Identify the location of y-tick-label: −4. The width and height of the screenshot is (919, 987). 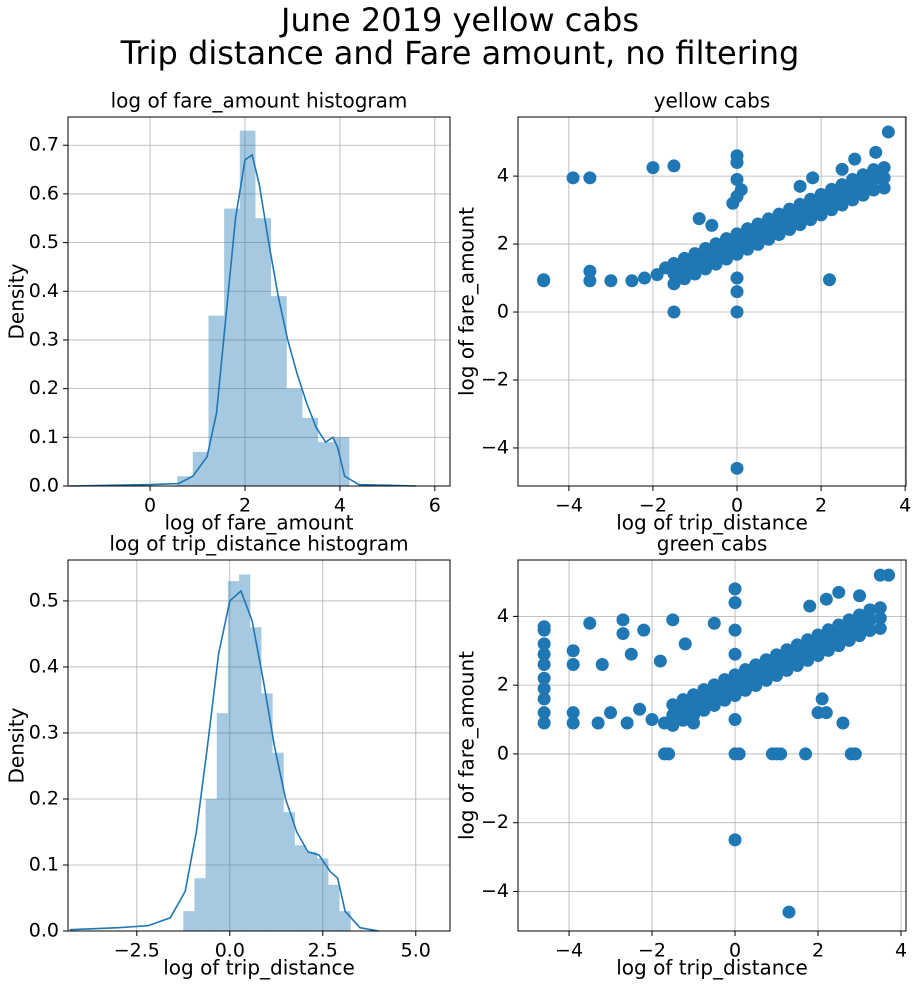
(495, 891).